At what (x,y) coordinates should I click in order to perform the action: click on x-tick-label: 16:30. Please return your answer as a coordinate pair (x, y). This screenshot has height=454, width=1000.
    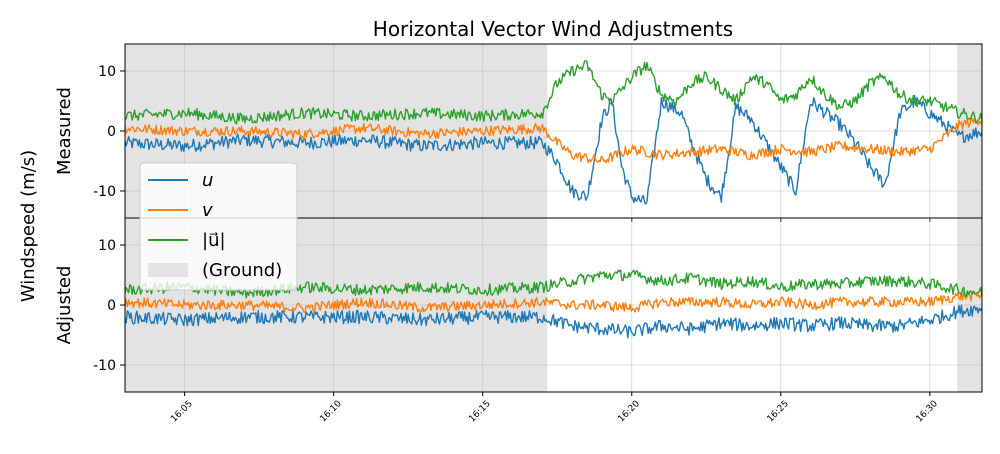
    Looking at the image, I should click on (928, 412).